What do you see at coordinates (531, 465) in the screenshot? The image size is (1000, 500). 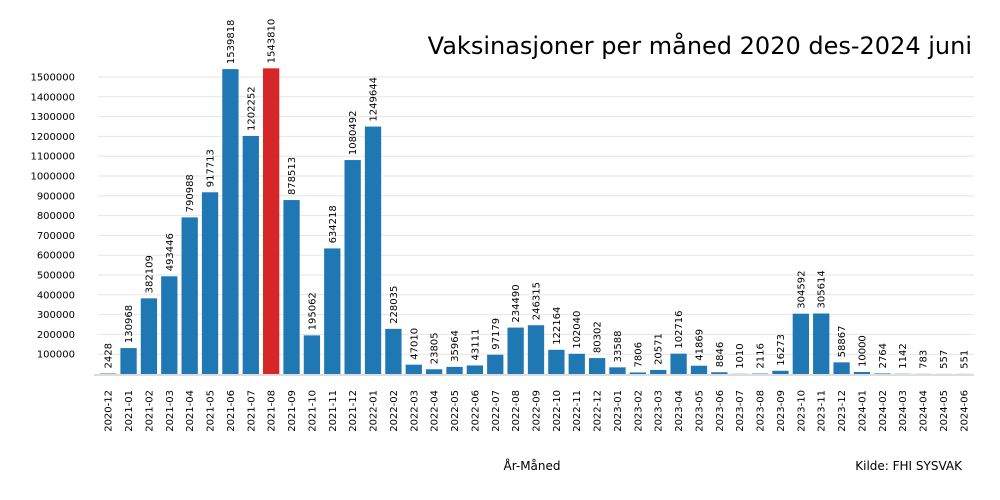 I see `x-axis-label: År-Måned` at bounding box center [531, 465].